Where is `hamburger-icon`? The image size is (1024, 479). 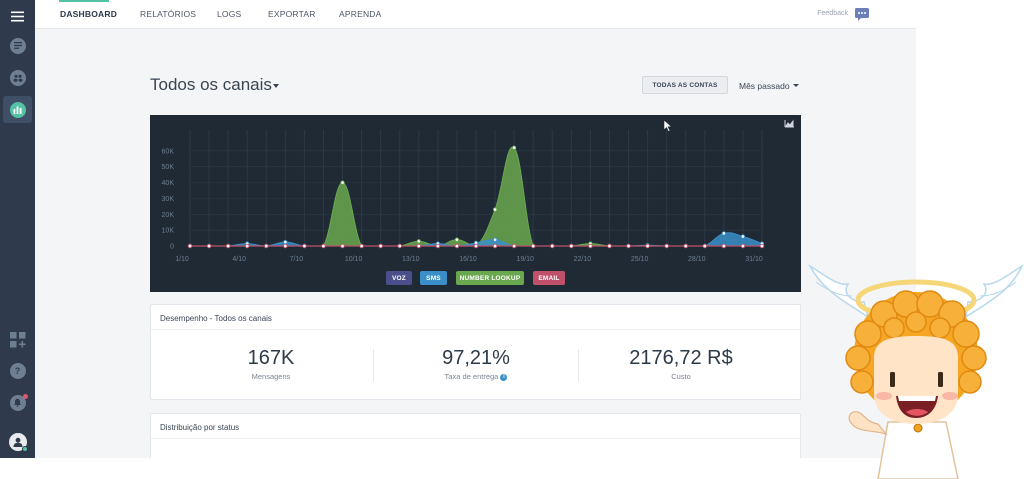 hamburger-icon is located at coordinates (17, 16).